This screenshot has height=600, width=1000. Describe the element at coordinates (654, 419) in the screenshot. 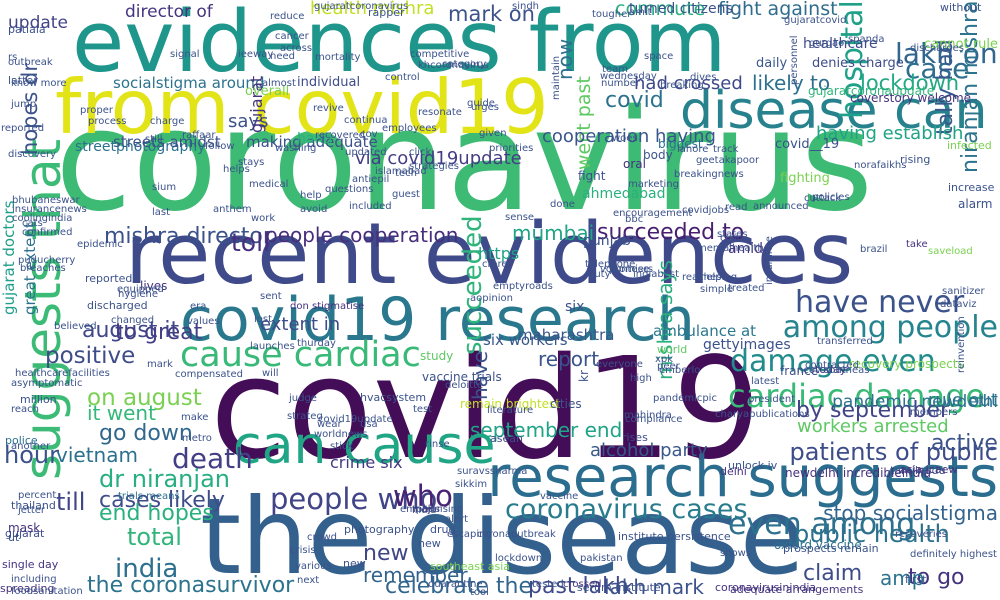

I see `cloud-word: compliance` at that location.